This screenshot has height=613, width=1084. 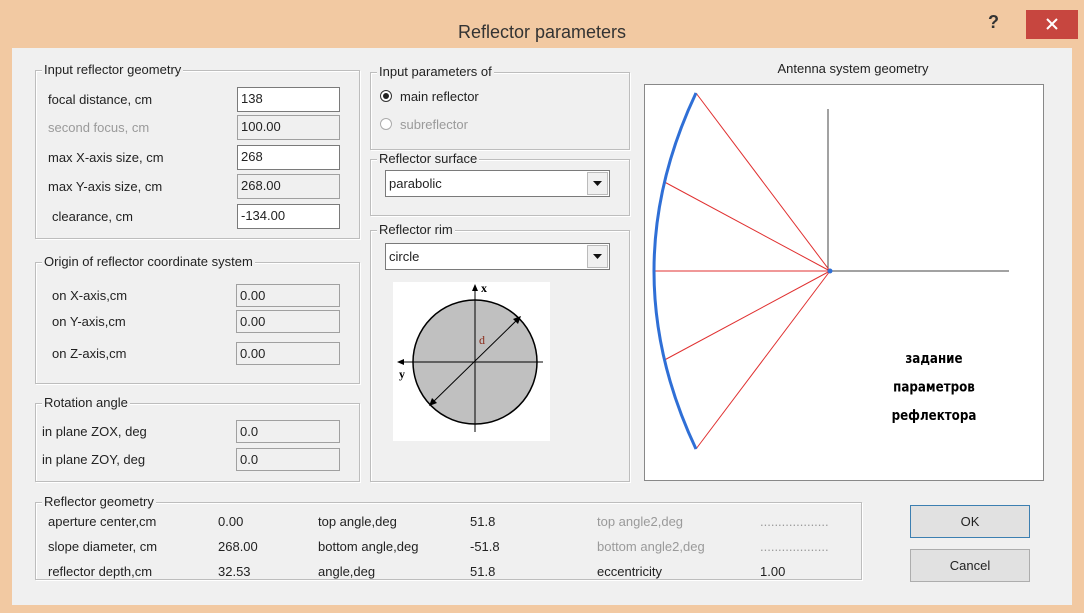 I want to click on field-label: max Y-axis size, cm, so click(x=105, y=186).